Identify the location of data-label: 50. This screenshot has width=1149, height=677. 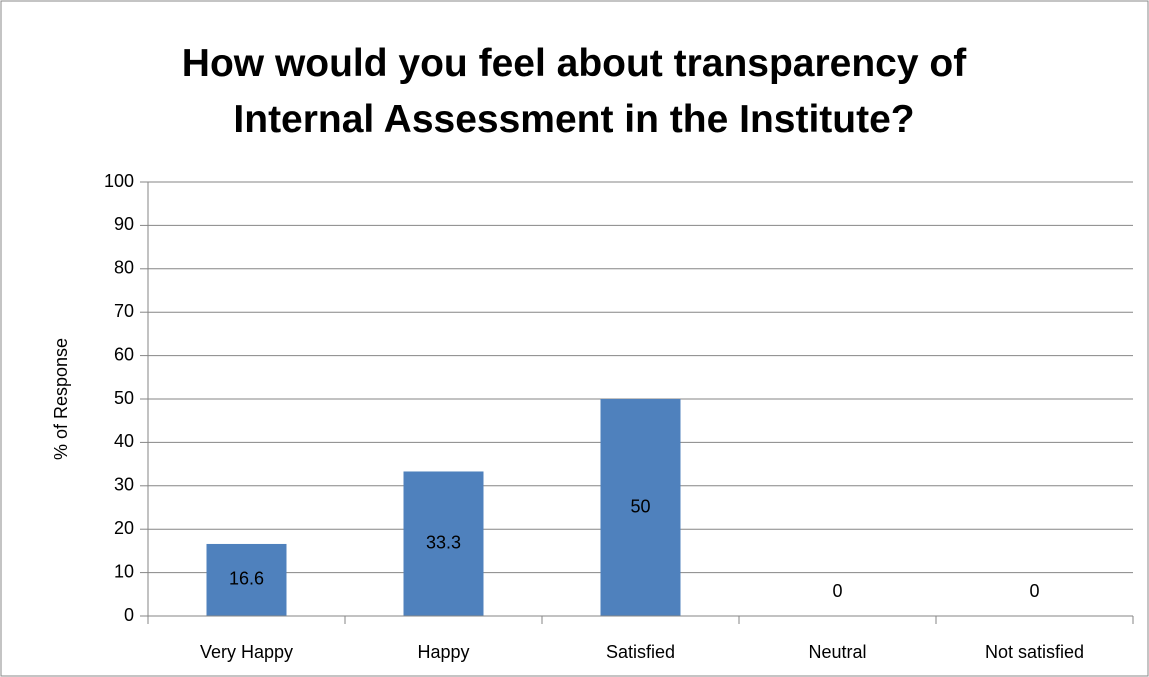
(640, 506).